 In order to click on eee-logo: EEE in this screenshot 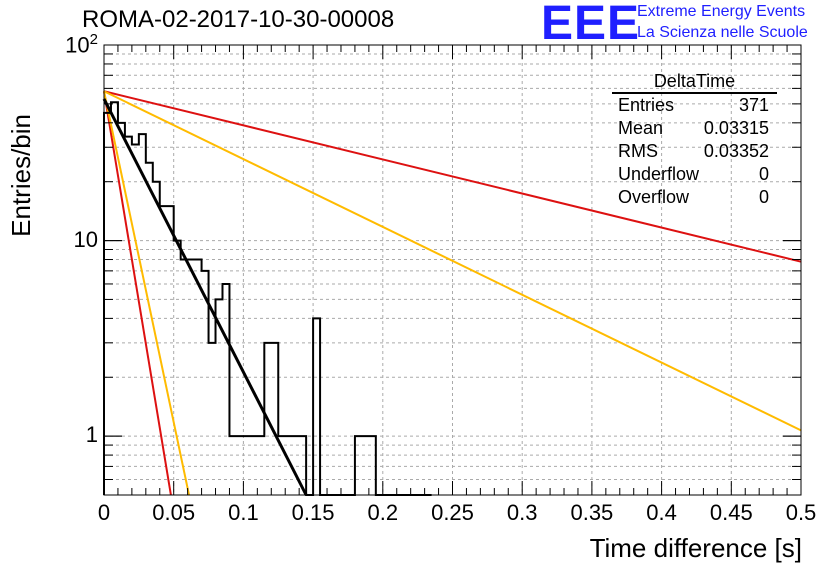, I will do `click(591, 25)`.